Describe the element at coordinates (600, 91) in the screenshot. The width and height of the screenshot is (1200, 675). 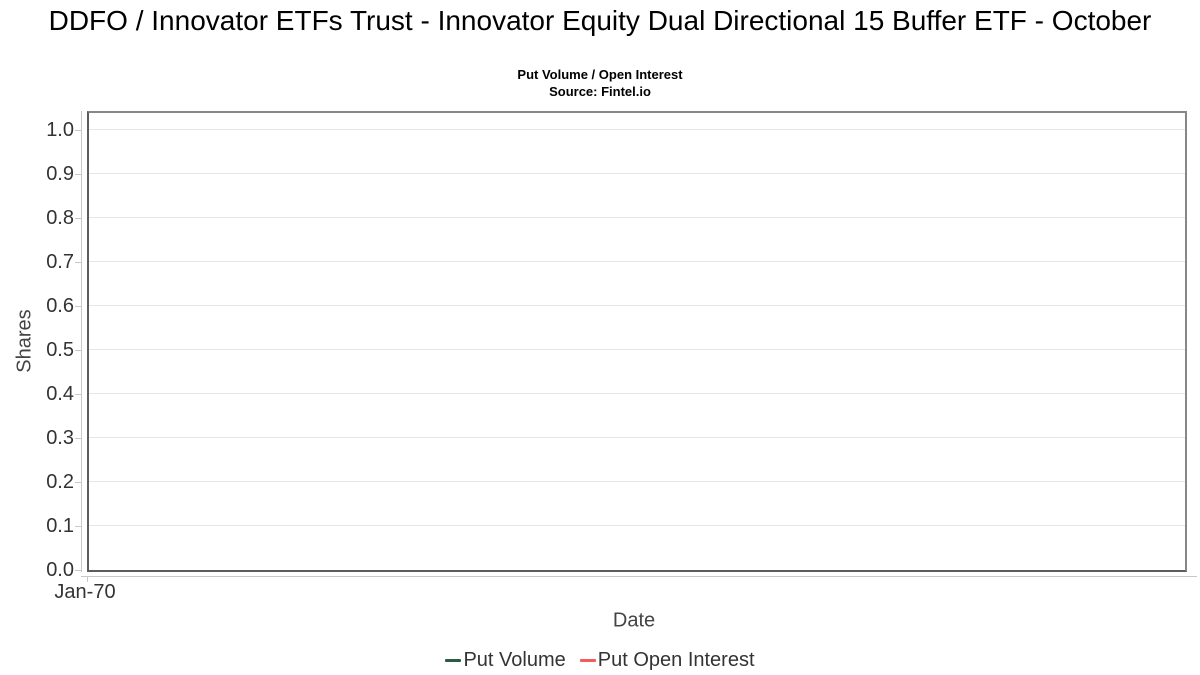
I see `chart-source-credit: Source: Fintel.io` at that location.